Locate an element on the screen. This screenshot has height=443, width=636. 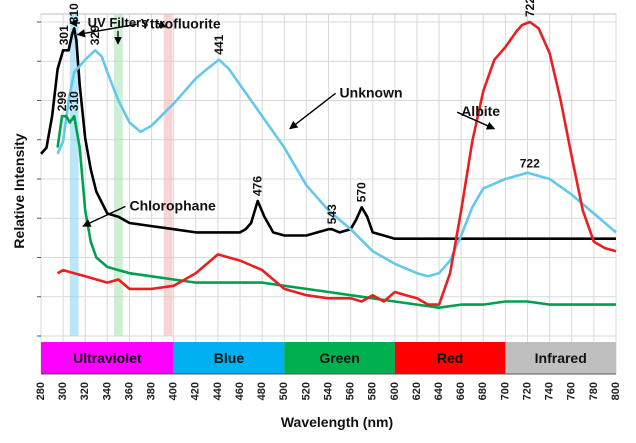
spectrum-band-blue is located at coordinates (229, 358).